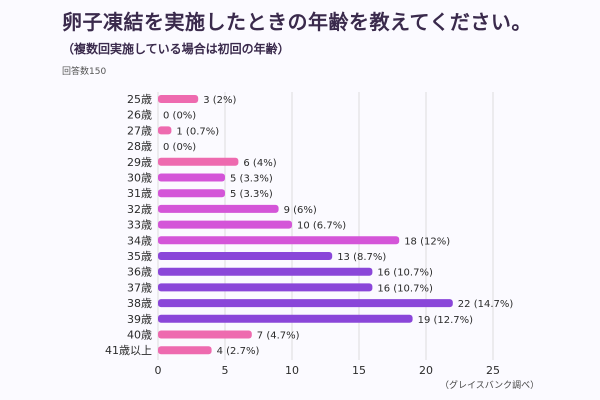 The width and height of the screenshot is (600, 400). I want to click on x-tick-label: 15, so click(359, 370).